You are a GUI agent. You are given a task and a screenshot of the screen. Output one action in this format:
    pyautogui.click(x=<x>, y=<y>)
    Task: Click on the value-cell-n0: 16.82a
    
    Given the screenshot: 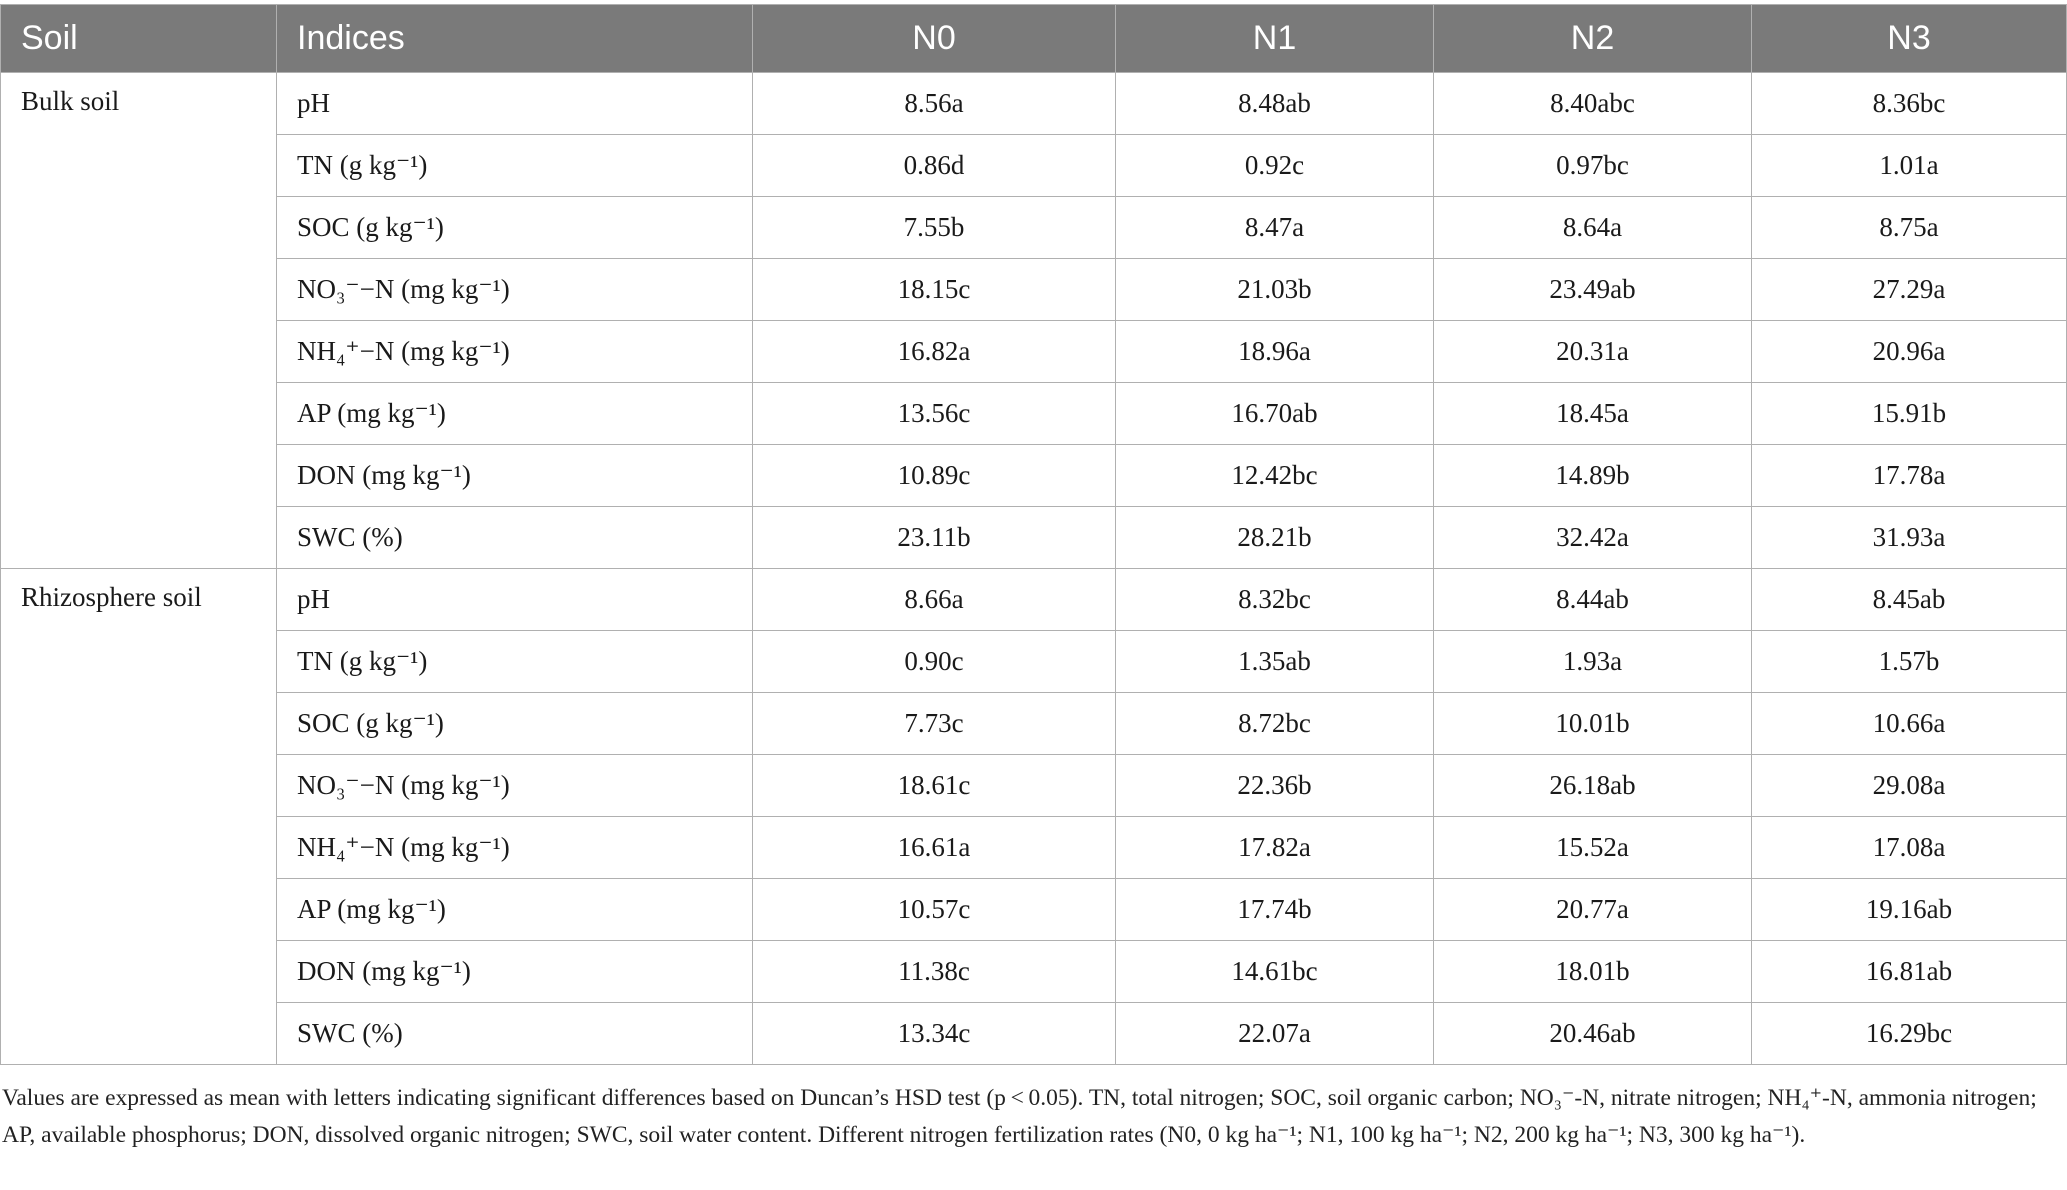 What is the action you would take?
    pyautogui.click(x=934, y=351)
    